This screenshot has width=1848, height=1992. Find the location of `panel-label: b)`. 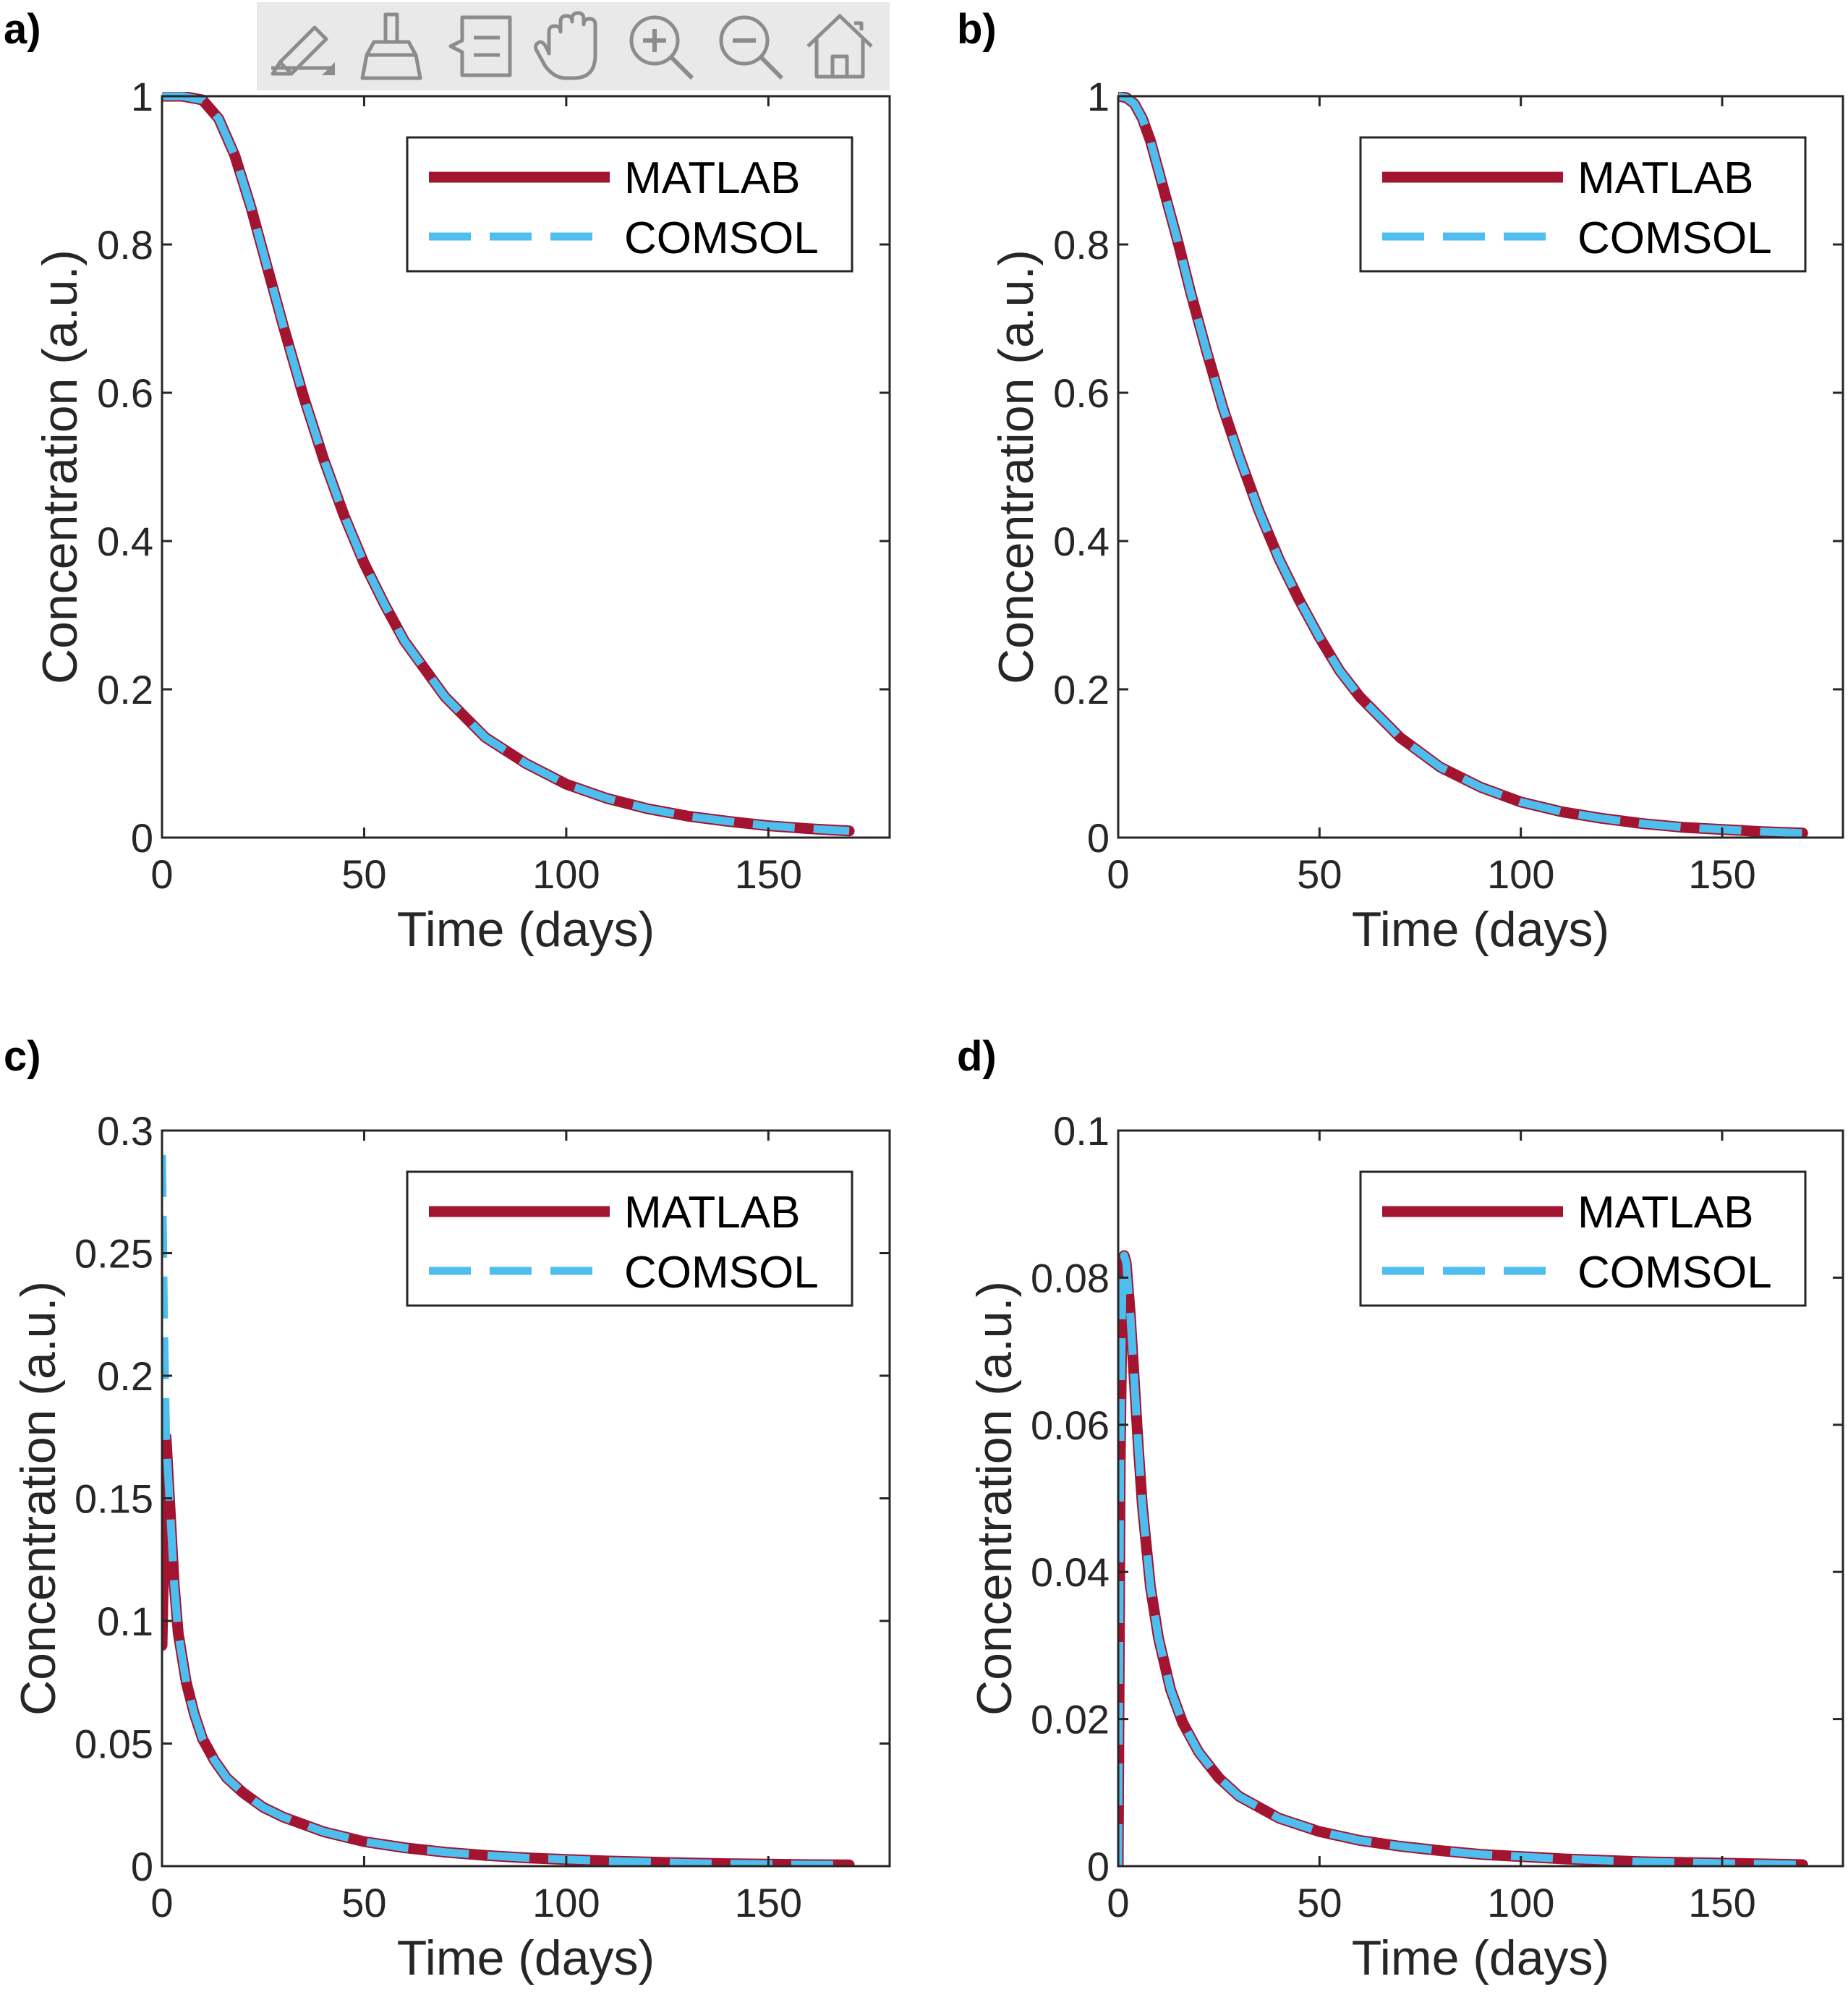

panel-label: b) is located at coordinates (977, 29).